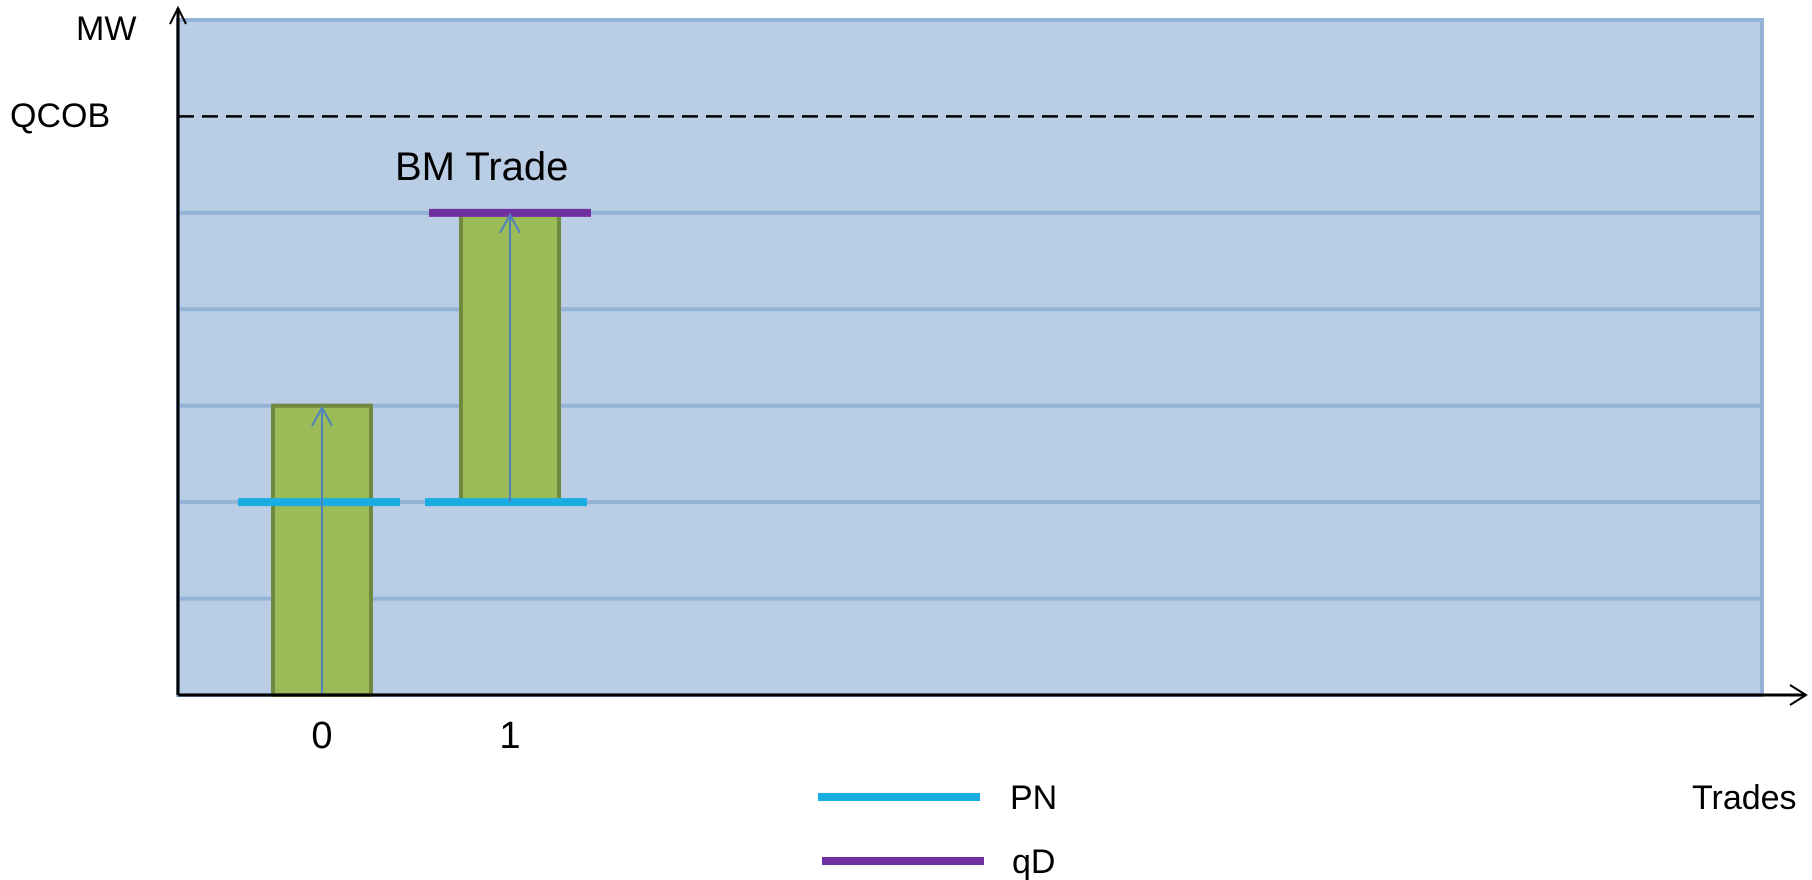  I want to click on legend-qd-label: qD, so click(1033, 861).